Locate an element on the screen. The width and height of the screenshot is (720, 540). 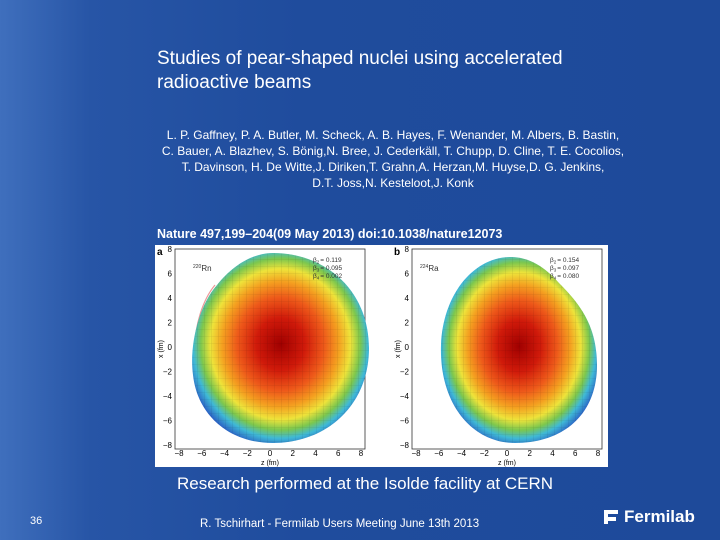
panel-label: a is located at coordinates (160, 252).